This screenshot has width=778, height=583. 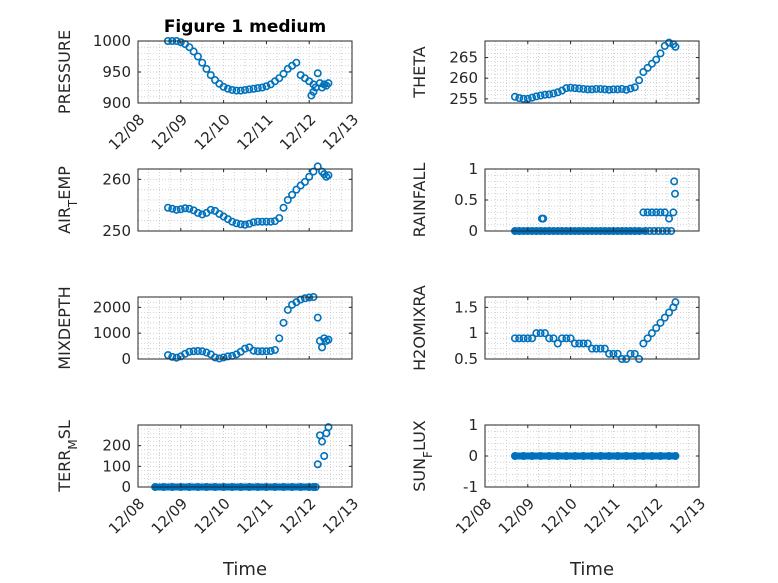 I want to click on y-axis-label: MIXDEPTH, so click(x=64, y=327).